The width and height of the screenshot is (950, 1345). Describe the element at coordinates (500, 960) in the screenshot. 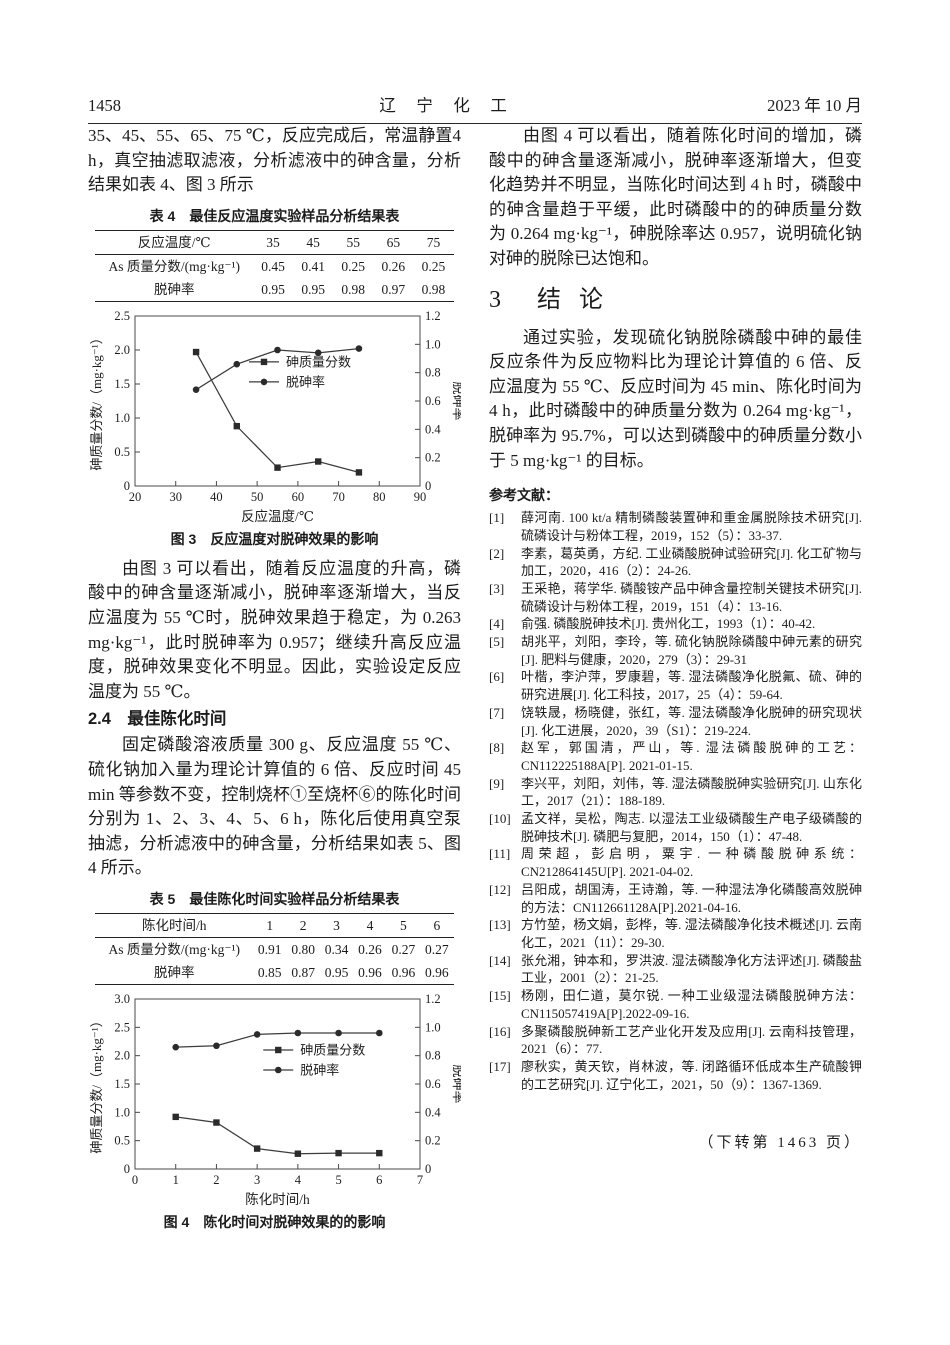

I see `reference-number: [14]` at that location.